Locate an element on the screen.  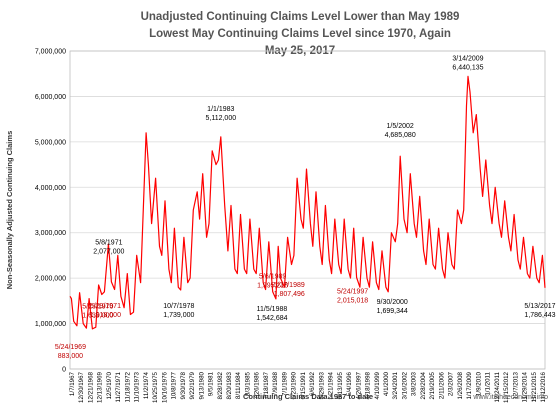
x-tick-label: 5/21/1994 is located at coordinates (331, 385).